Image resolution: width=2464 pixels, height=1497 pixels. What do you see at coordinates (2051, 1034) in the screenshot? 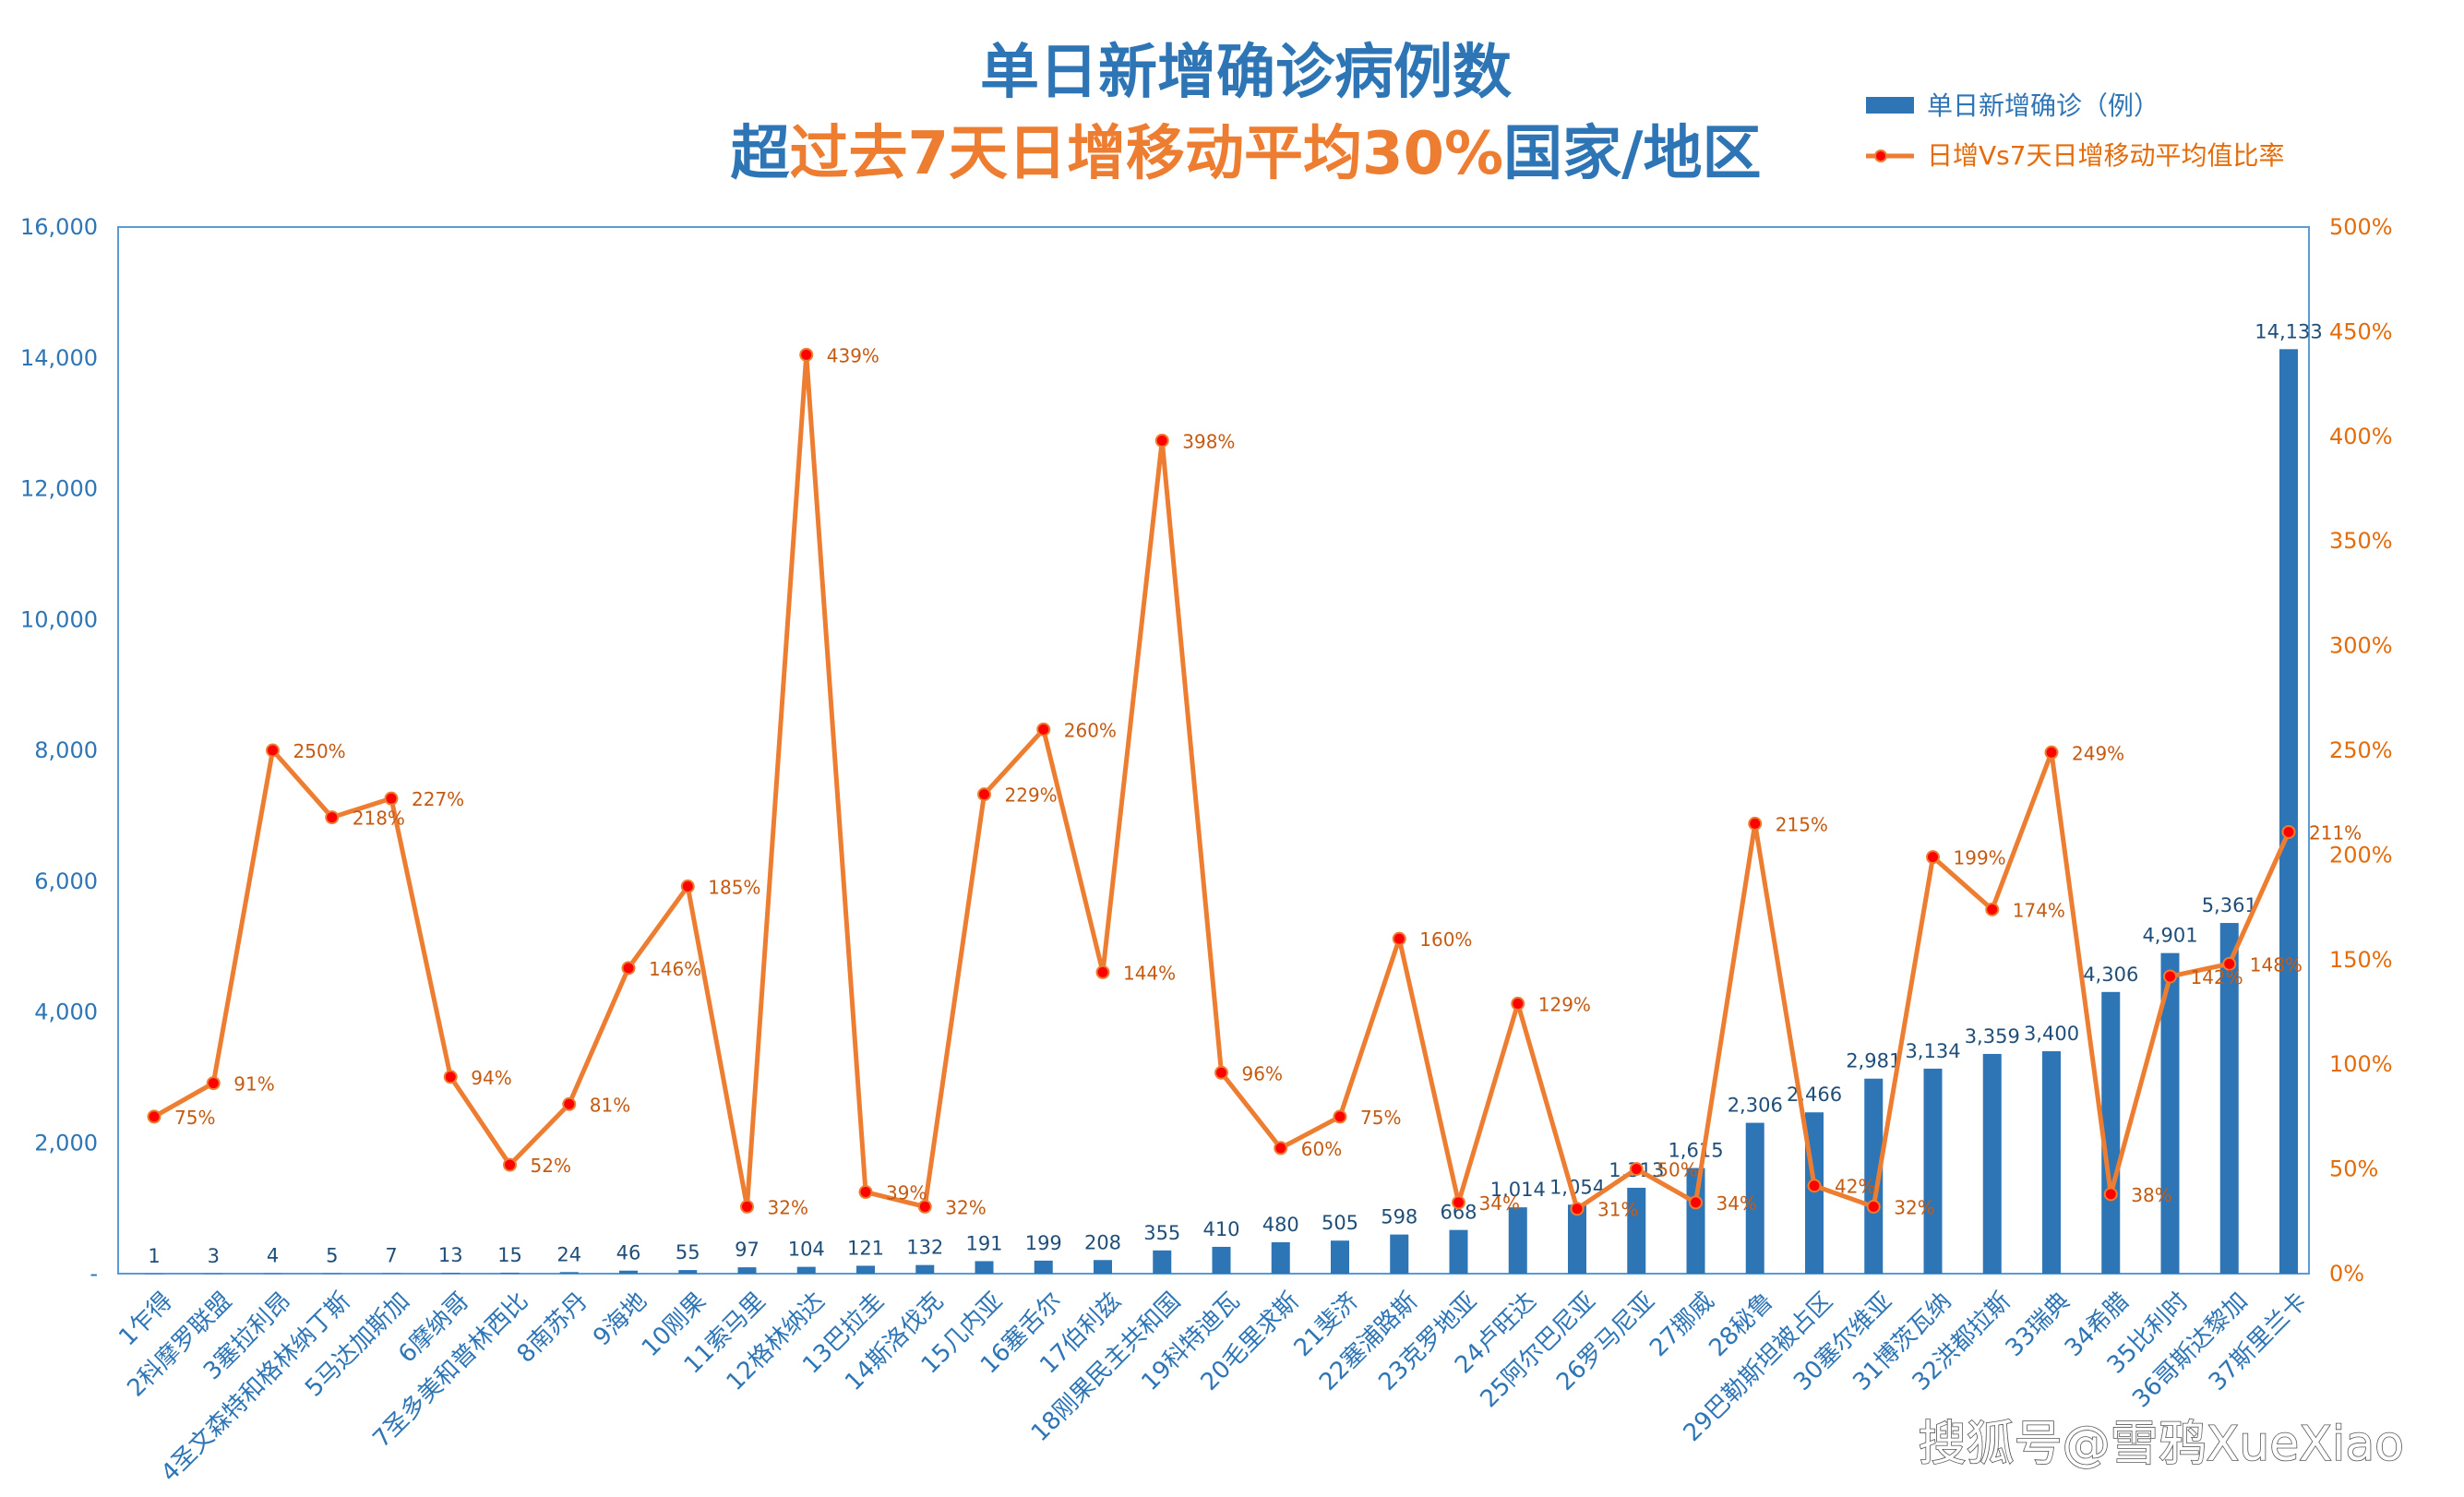
I see `bar-value-label: 3,400` at bounding box center [2051, 1034].